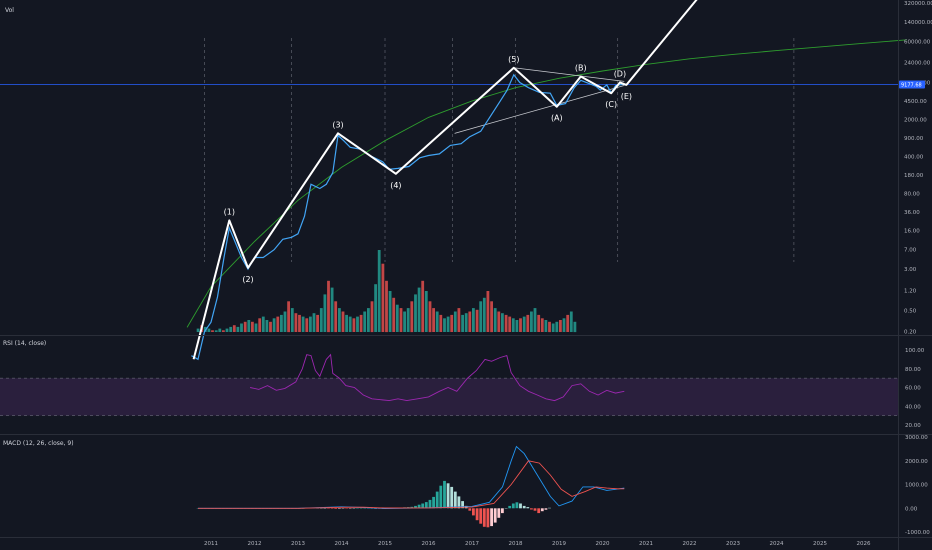 The image size is (932, 550). I want to click on rsi-tick-label: 20.00, so click(913, 426).